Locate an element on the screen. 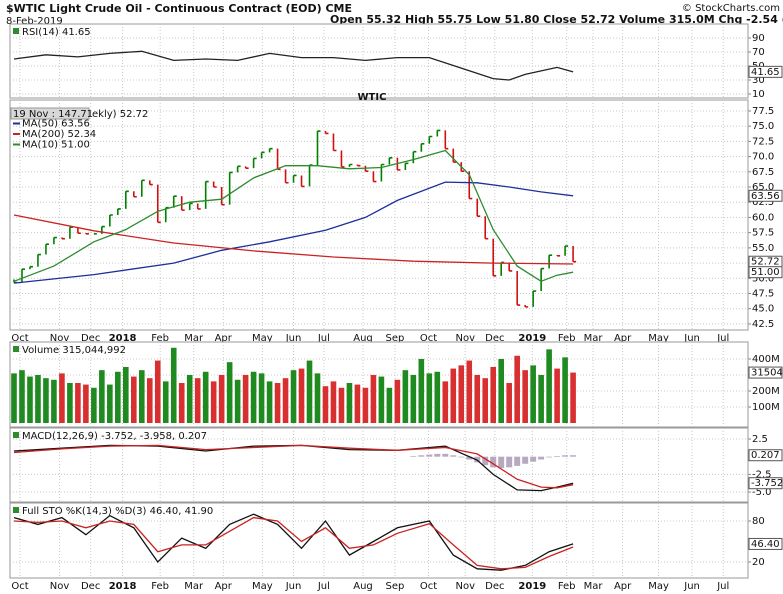 The height and width of the screenshot is (594, 783). last-value-label: 41.65 is located at coordinates (765, 72).